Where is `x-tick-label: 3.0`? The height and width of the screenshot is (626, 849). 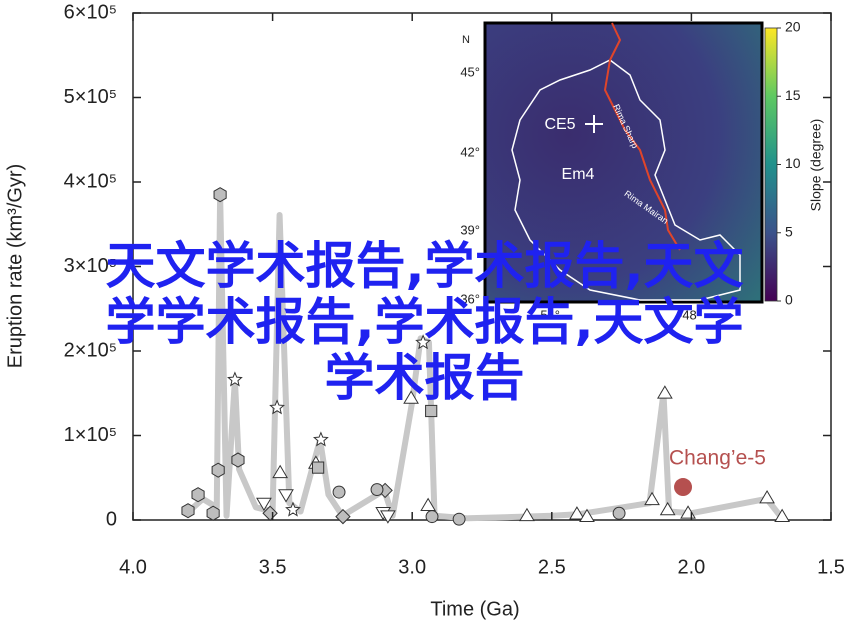
x-tick-label: 3.0 is located at coordinates (412, 567).